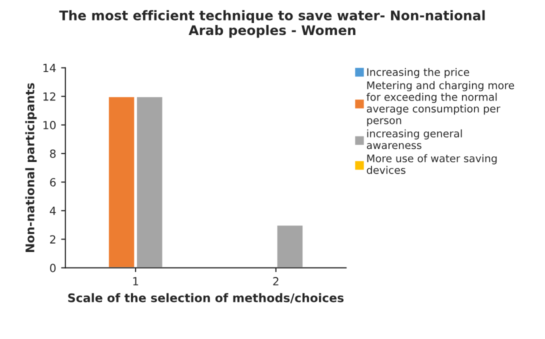 Image resolution: width=545 pixels, height=339 pixels. I want to click on legend-label: increasing general awareness, so click(414, 139).